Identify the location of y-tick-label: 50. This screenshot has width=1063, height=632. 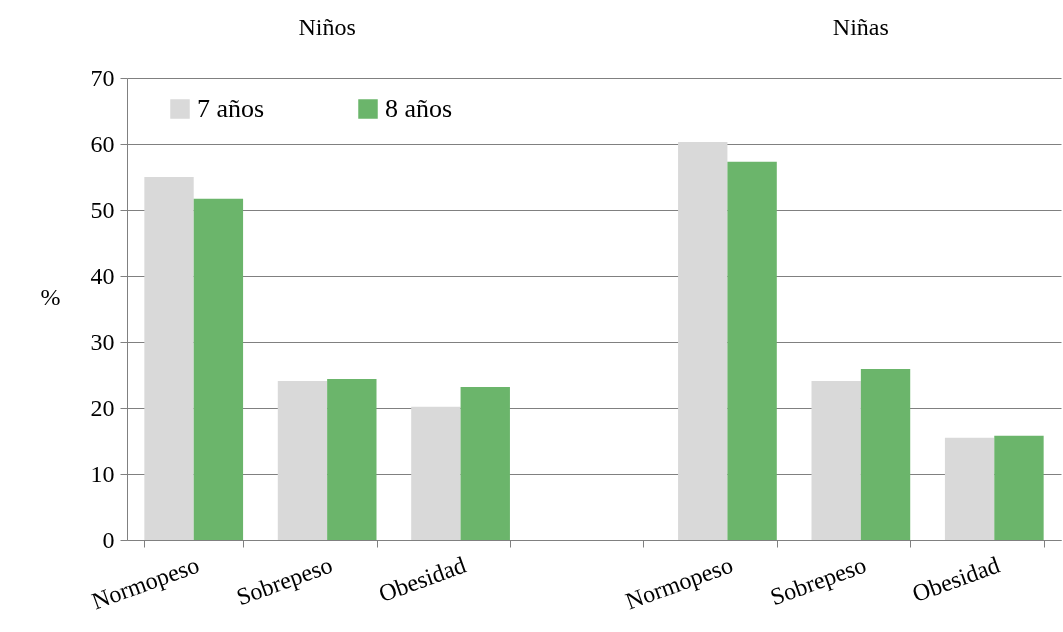
(102, 209).